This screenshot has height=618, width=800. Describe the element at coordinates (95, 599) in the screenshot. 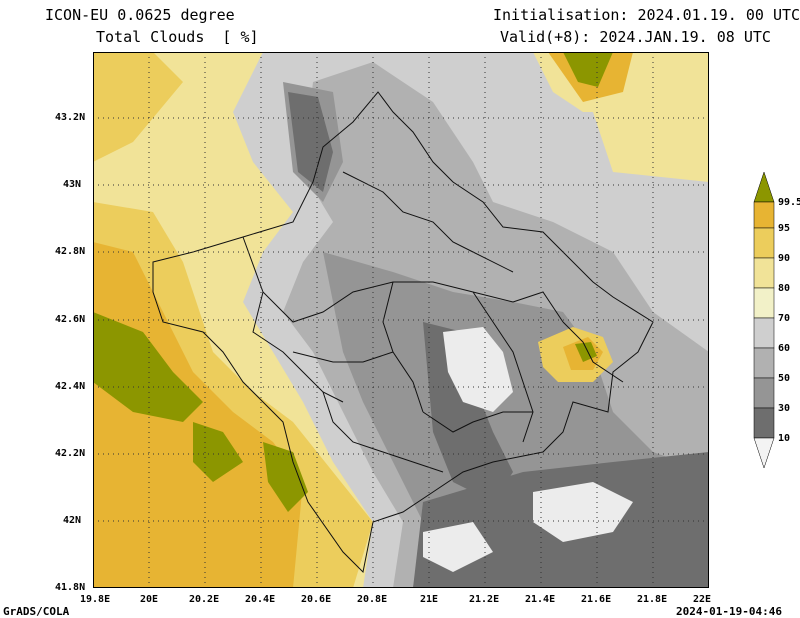

I see `lon-label-19-8: 19.8E` at that location.